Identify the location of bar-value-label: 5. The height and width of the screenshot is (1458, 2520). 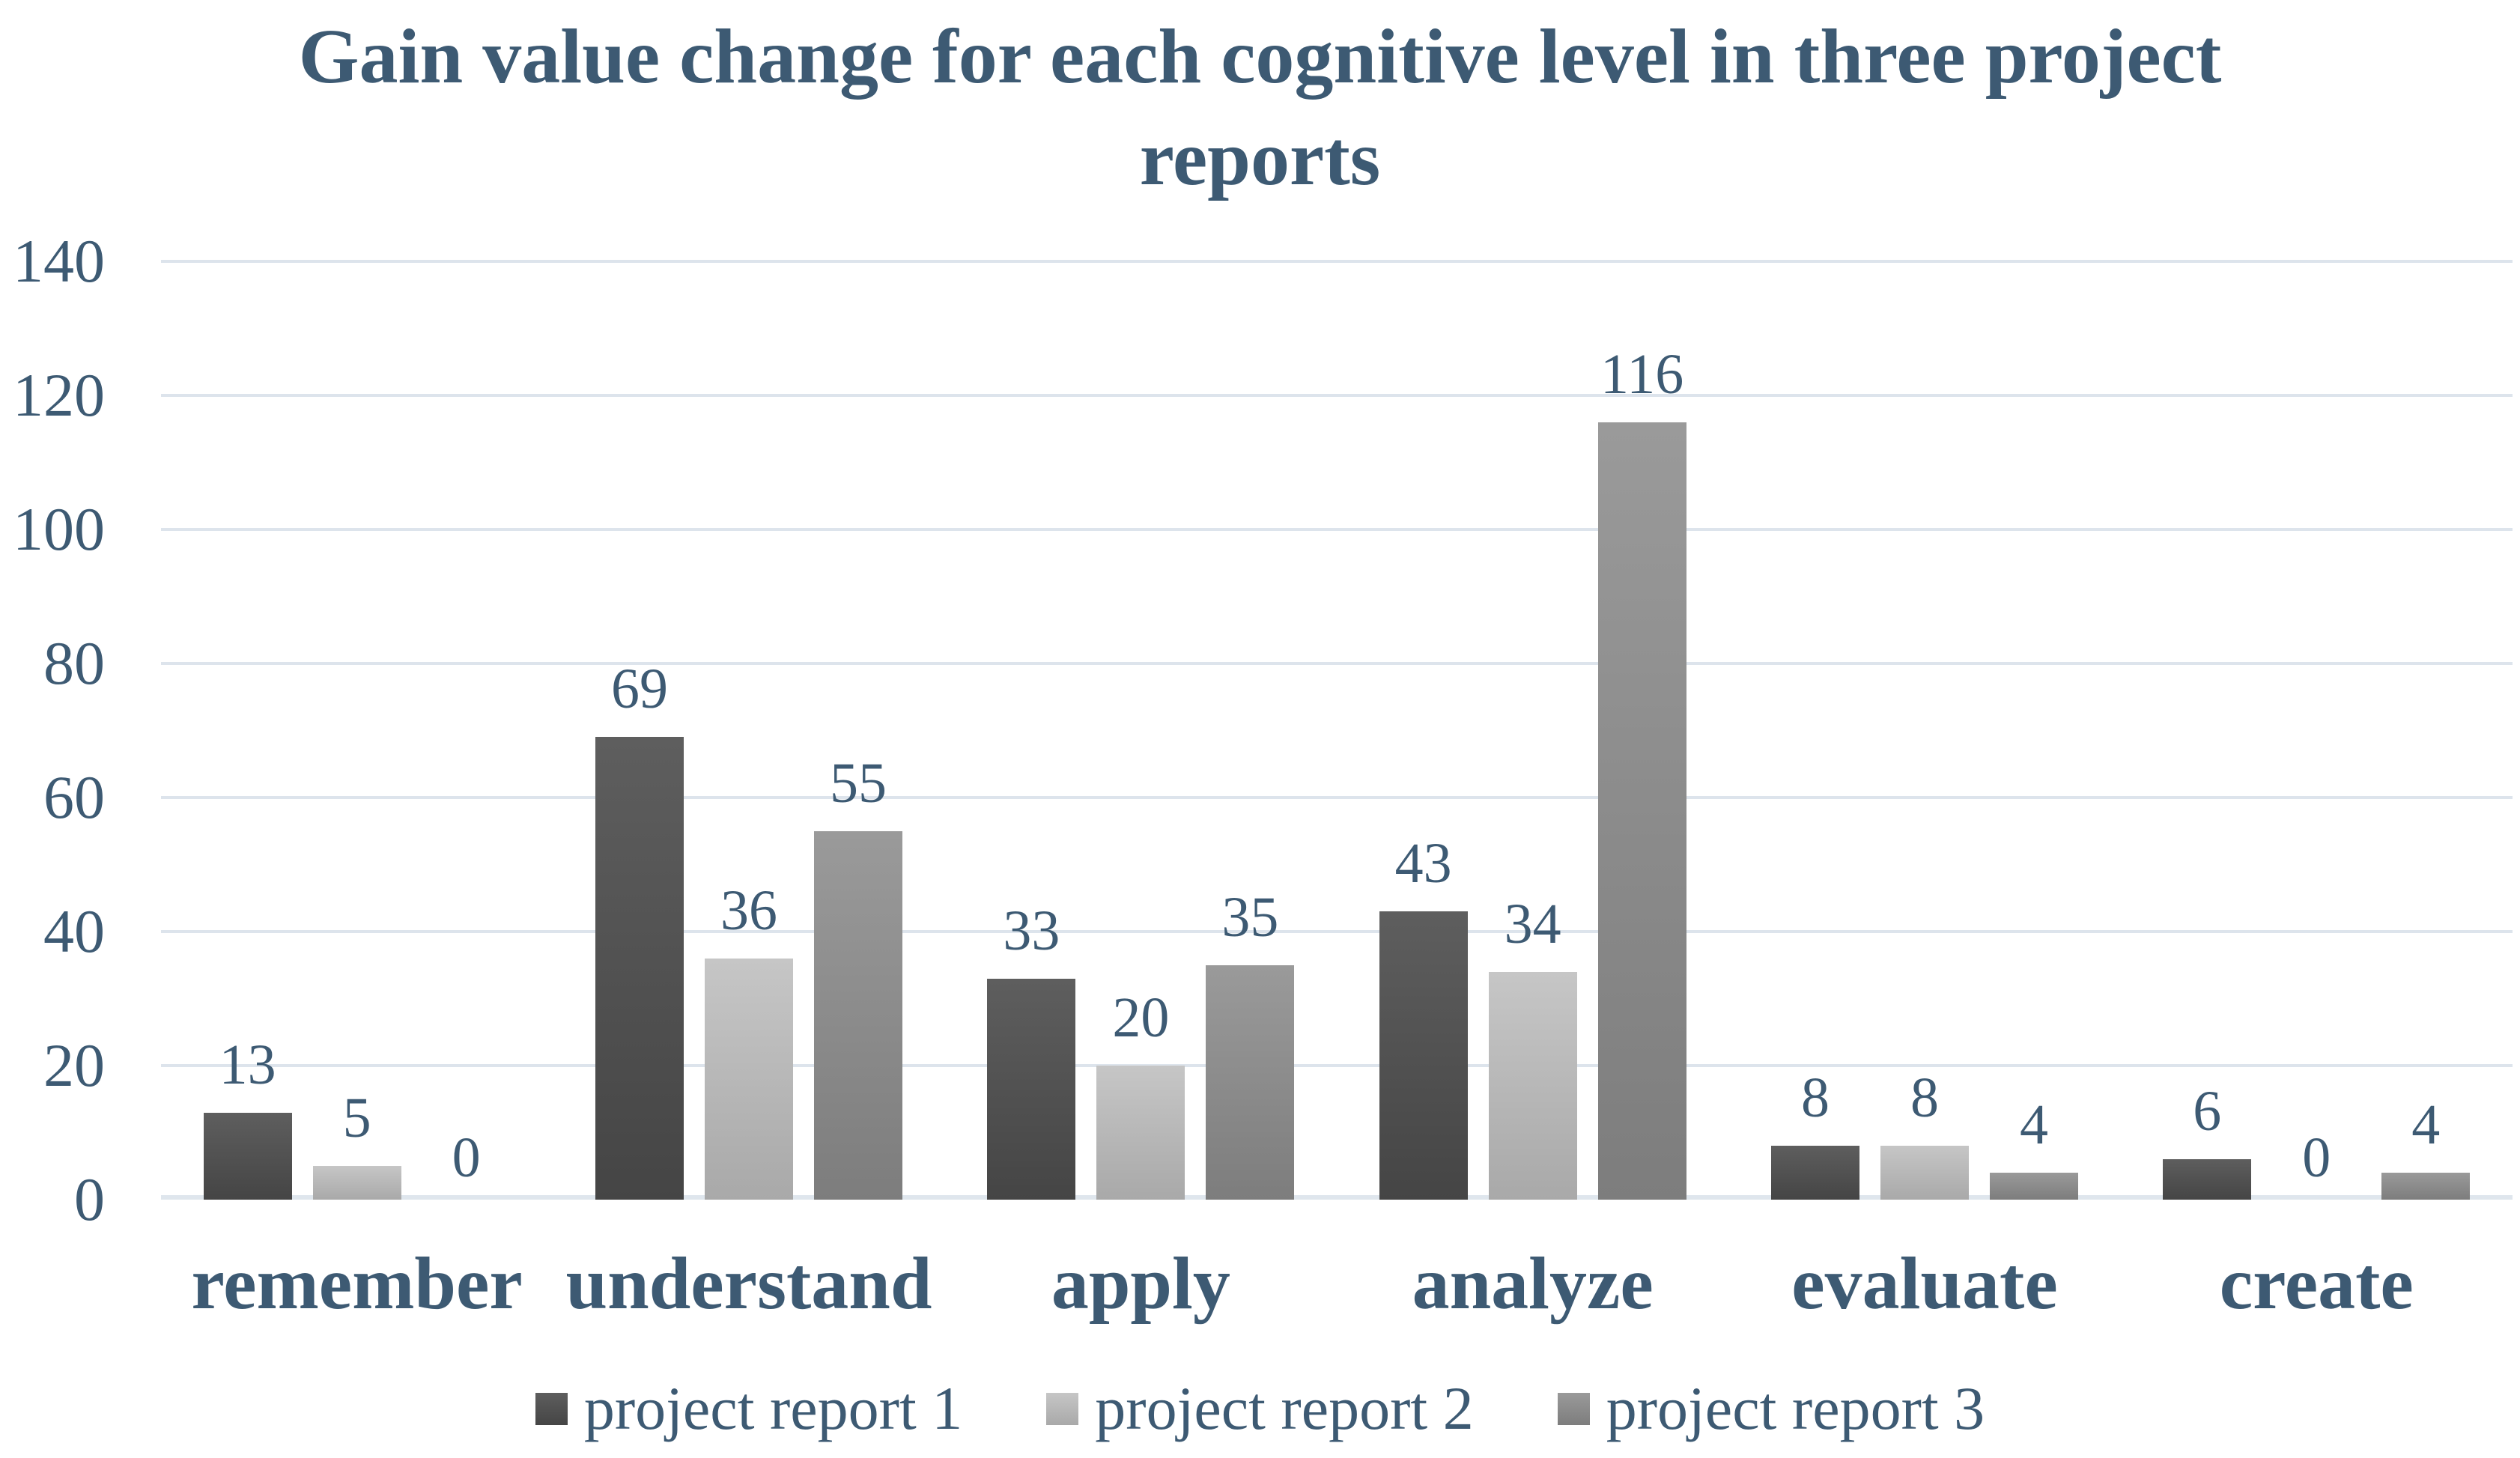
(356, 1118).